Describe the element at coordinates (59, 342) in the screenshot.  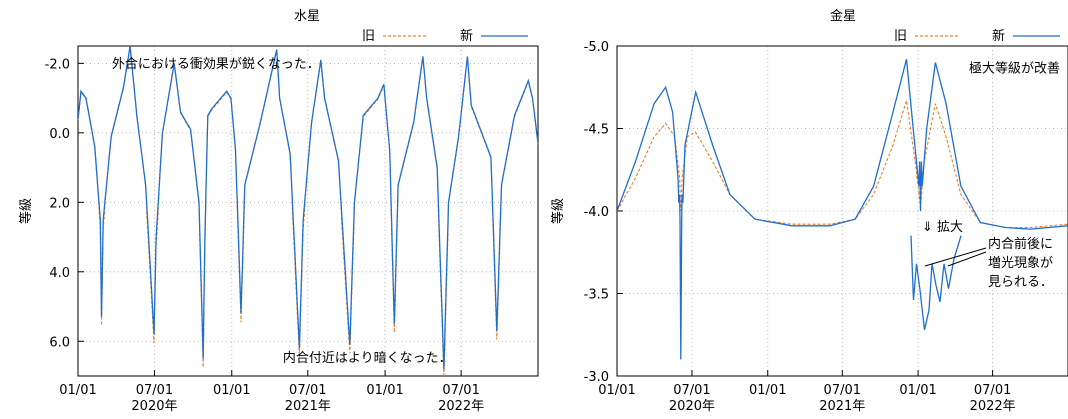
I see `y-tick-label: 6.0` at that location.